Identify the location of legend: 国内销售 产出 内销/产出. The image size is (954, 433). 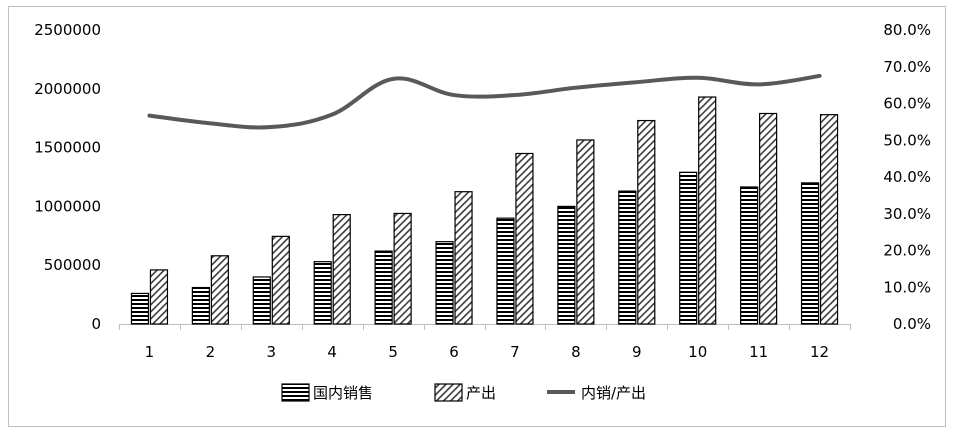
(463, 392).